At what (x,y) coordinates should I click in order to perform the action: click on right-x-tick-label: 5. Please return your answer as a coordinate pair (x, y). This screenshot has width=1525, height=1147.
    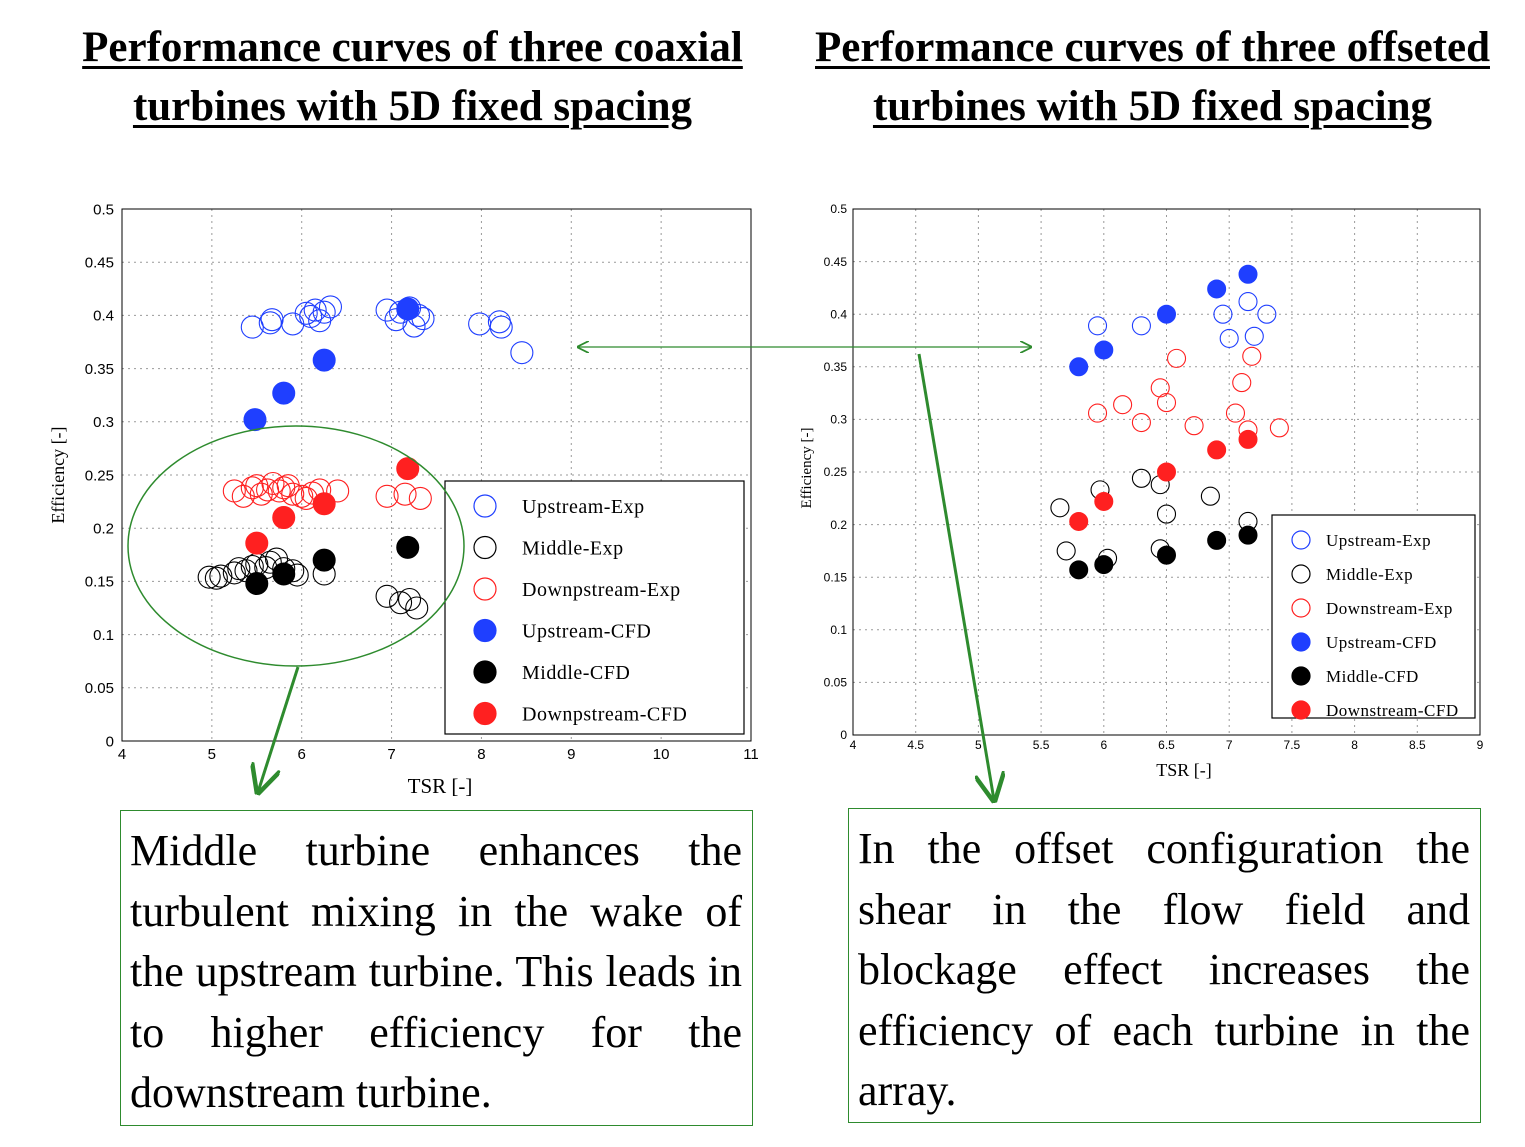
    Looking at the image, I should click on (978, 745).